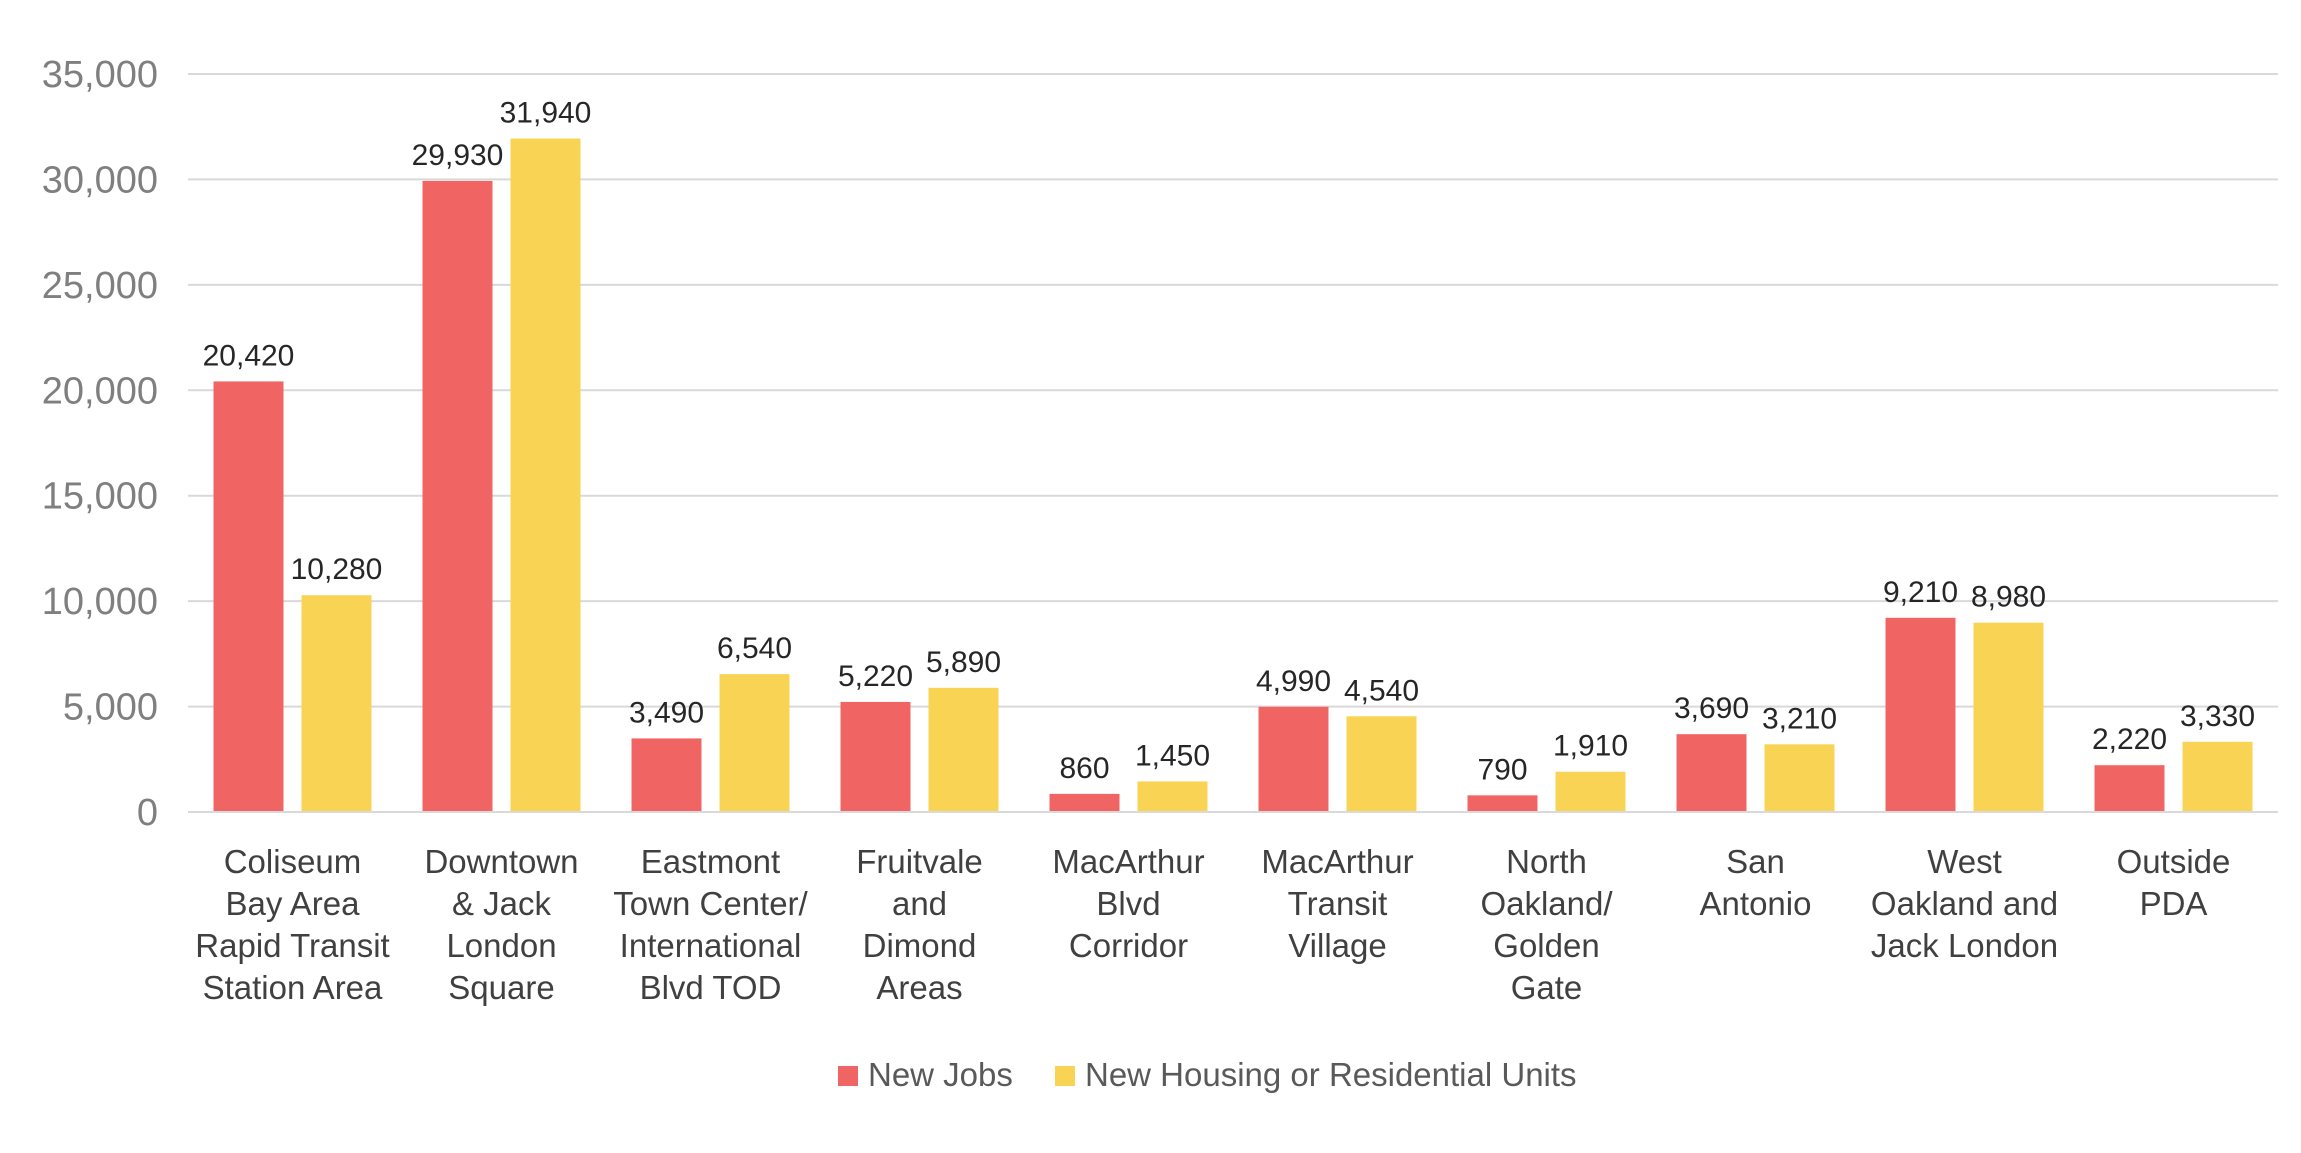  I want to click on data-label: 3,690, so click(1711, 708).